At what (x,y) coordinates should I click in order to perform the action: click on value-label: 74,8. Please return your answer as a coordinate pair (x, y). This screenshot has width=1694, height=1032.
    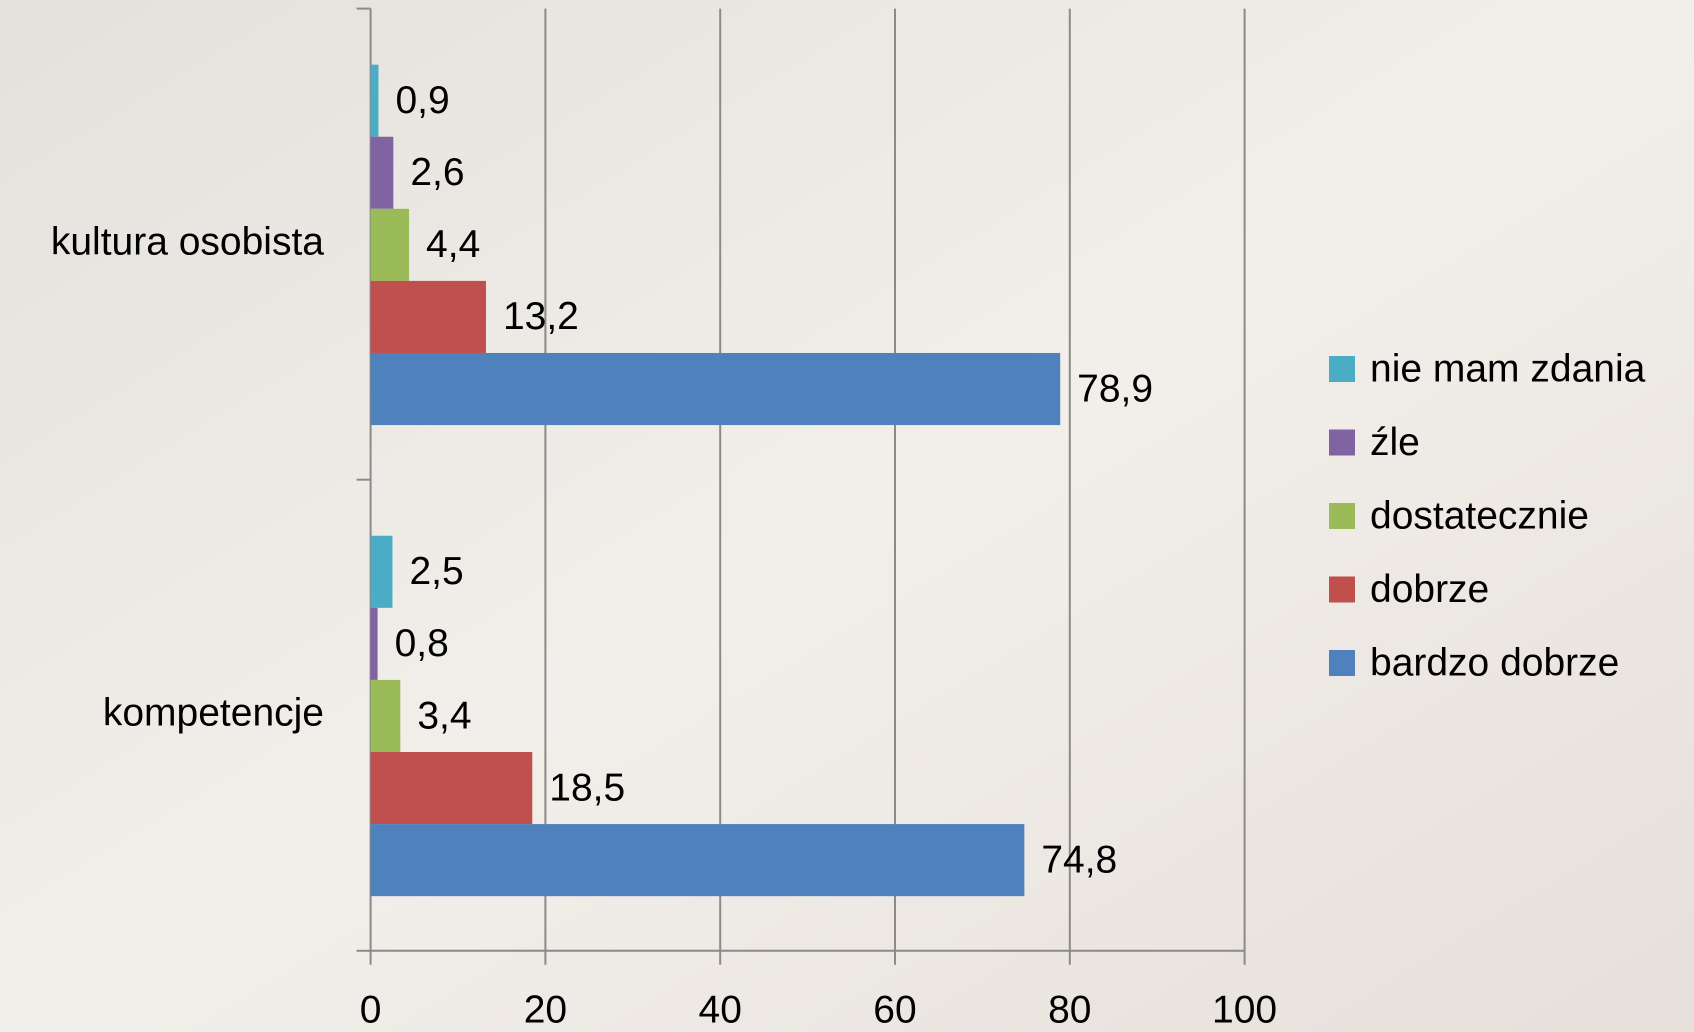
    Looking at the image, I should click on (1079, 859).